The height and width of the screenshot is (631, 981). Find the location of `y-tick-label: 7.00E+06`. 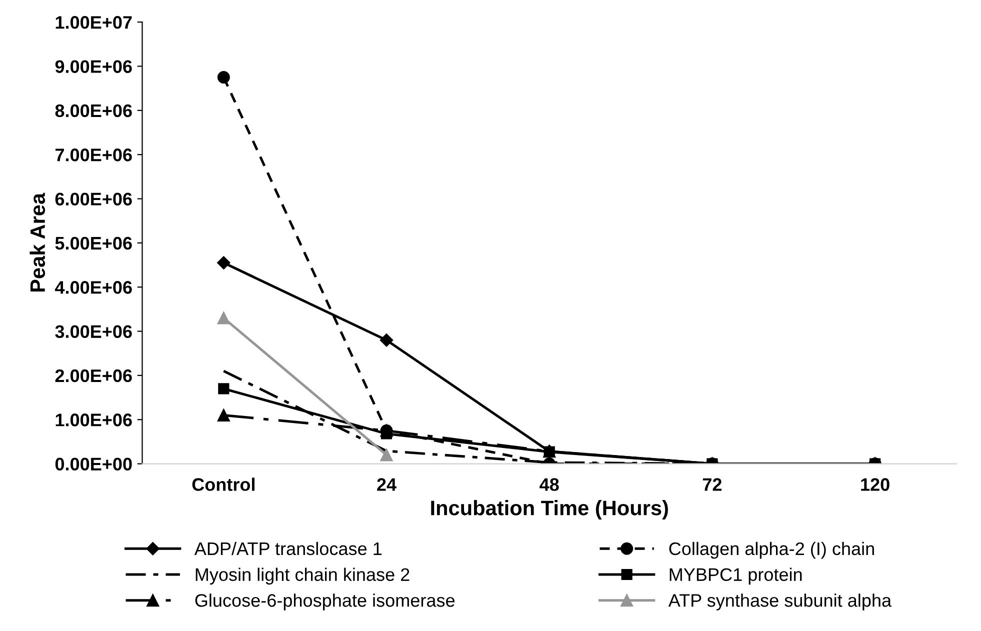

y-tick-label: 7.00E+06 is located at coordinates (93, 155).